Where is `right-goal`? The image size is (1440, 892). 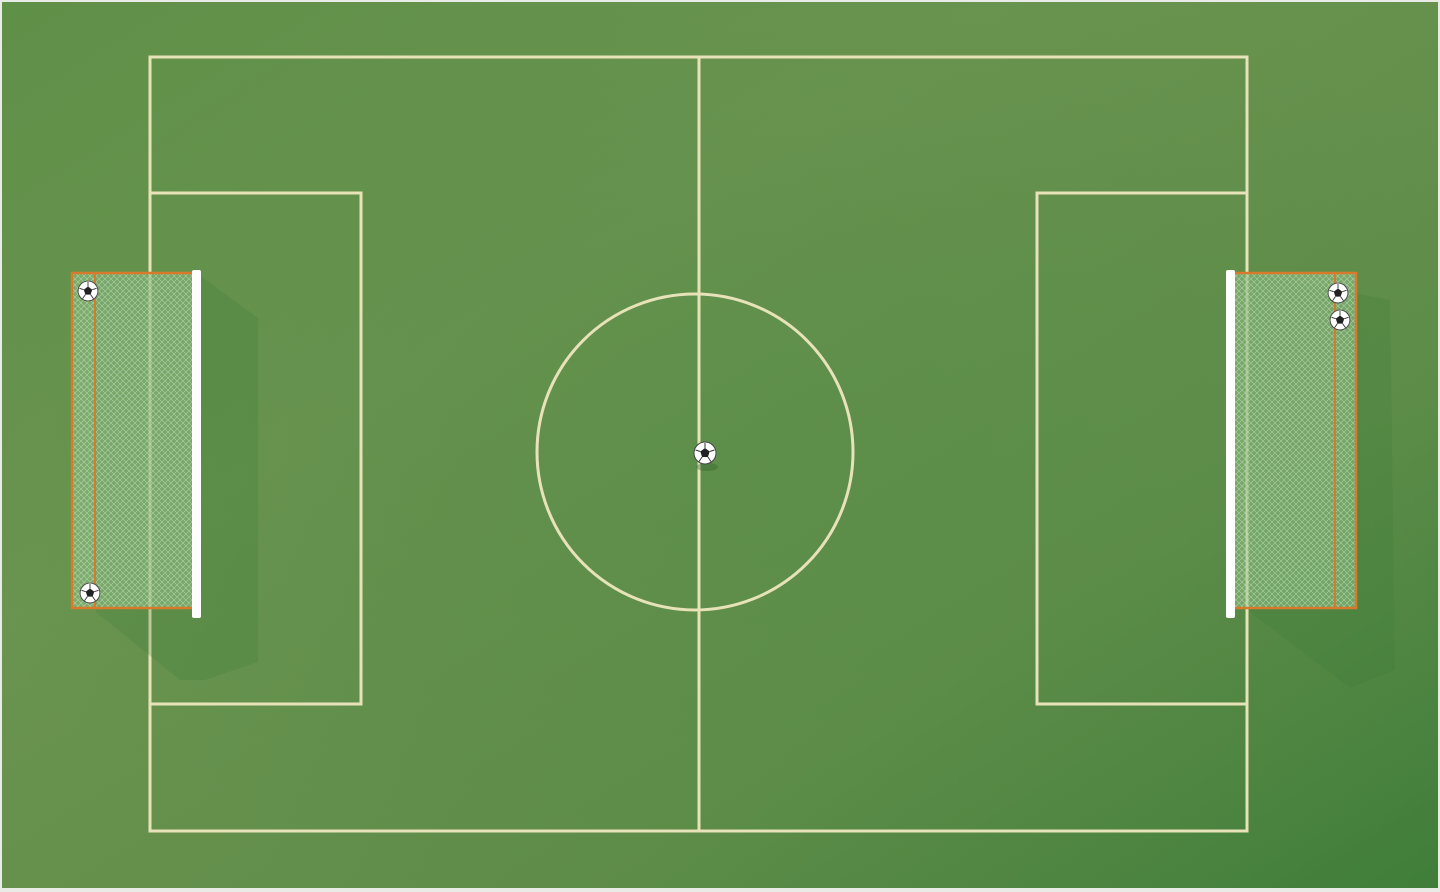
right-goal is located at coordinates (1310, 479).